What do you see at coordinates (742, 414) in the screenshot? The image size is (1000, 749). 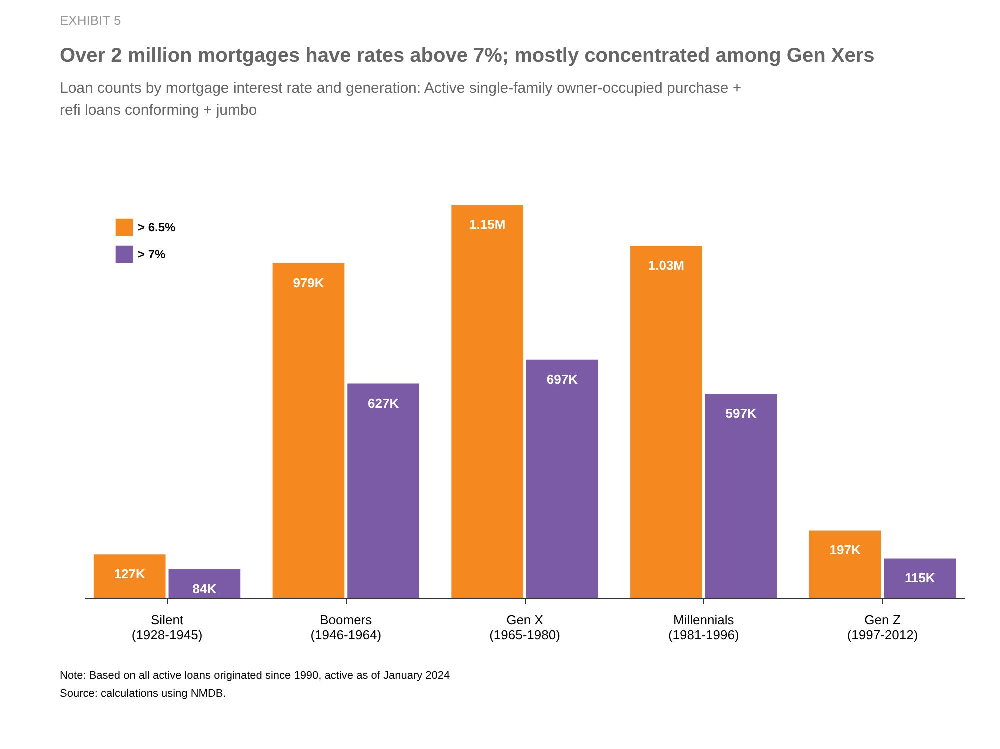 I see `data-label: 597K` at bounding box center [742, 414].